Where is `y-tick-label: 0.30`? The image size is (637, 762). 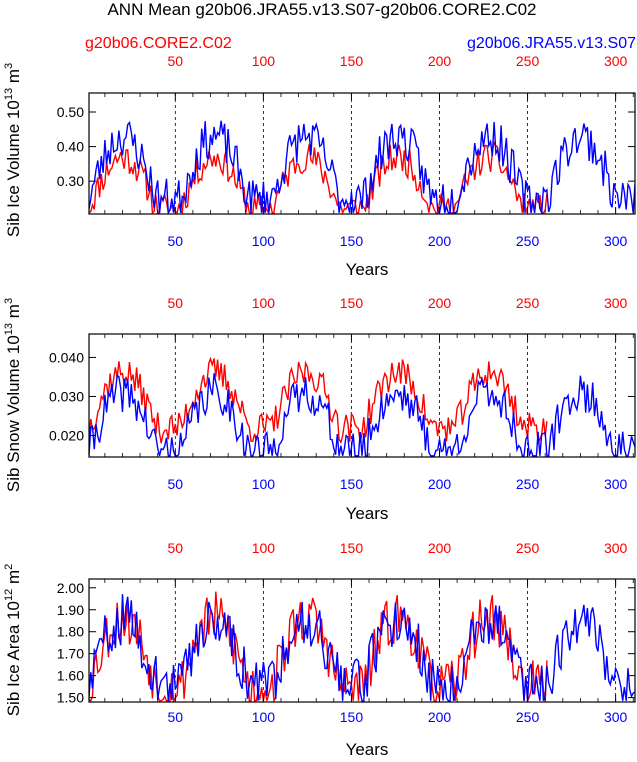
y-tick-label: 0.30 is located at coordinates (70, 181).